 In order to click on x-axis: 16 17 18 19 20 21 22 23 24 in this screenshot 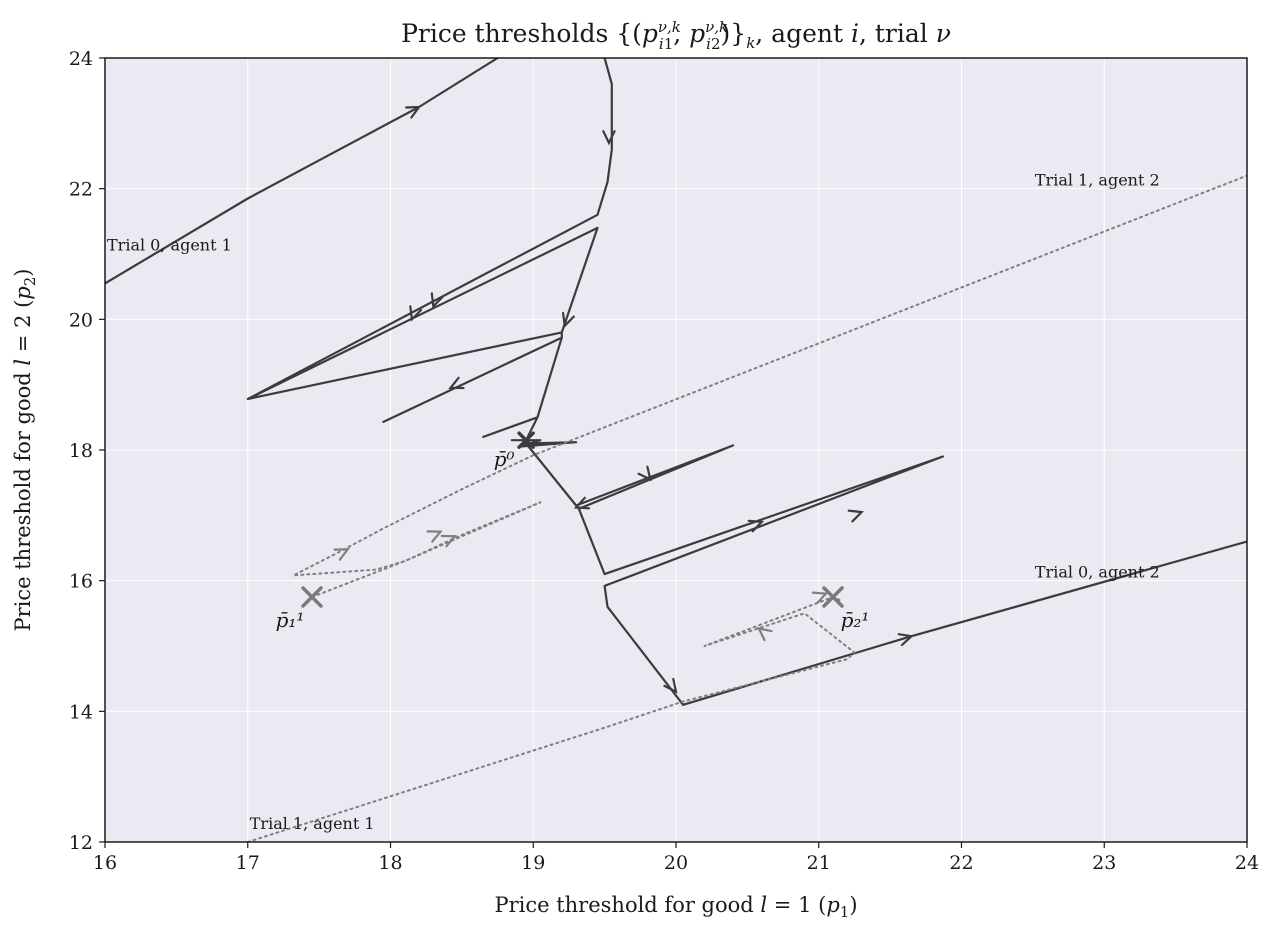, I will do `click(676, 858)`.